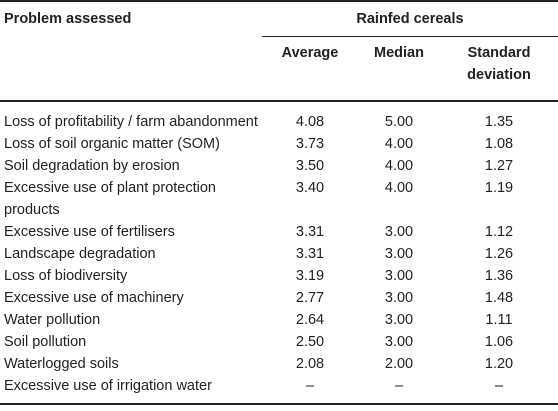 The height and width of the screenshot is (411, 558). What do you see at coordinates (279, 364) in the screenshot?
I see `table-row: Waterlogged soils 2.08 2.00 1.20` at bounding box center [279, 364].